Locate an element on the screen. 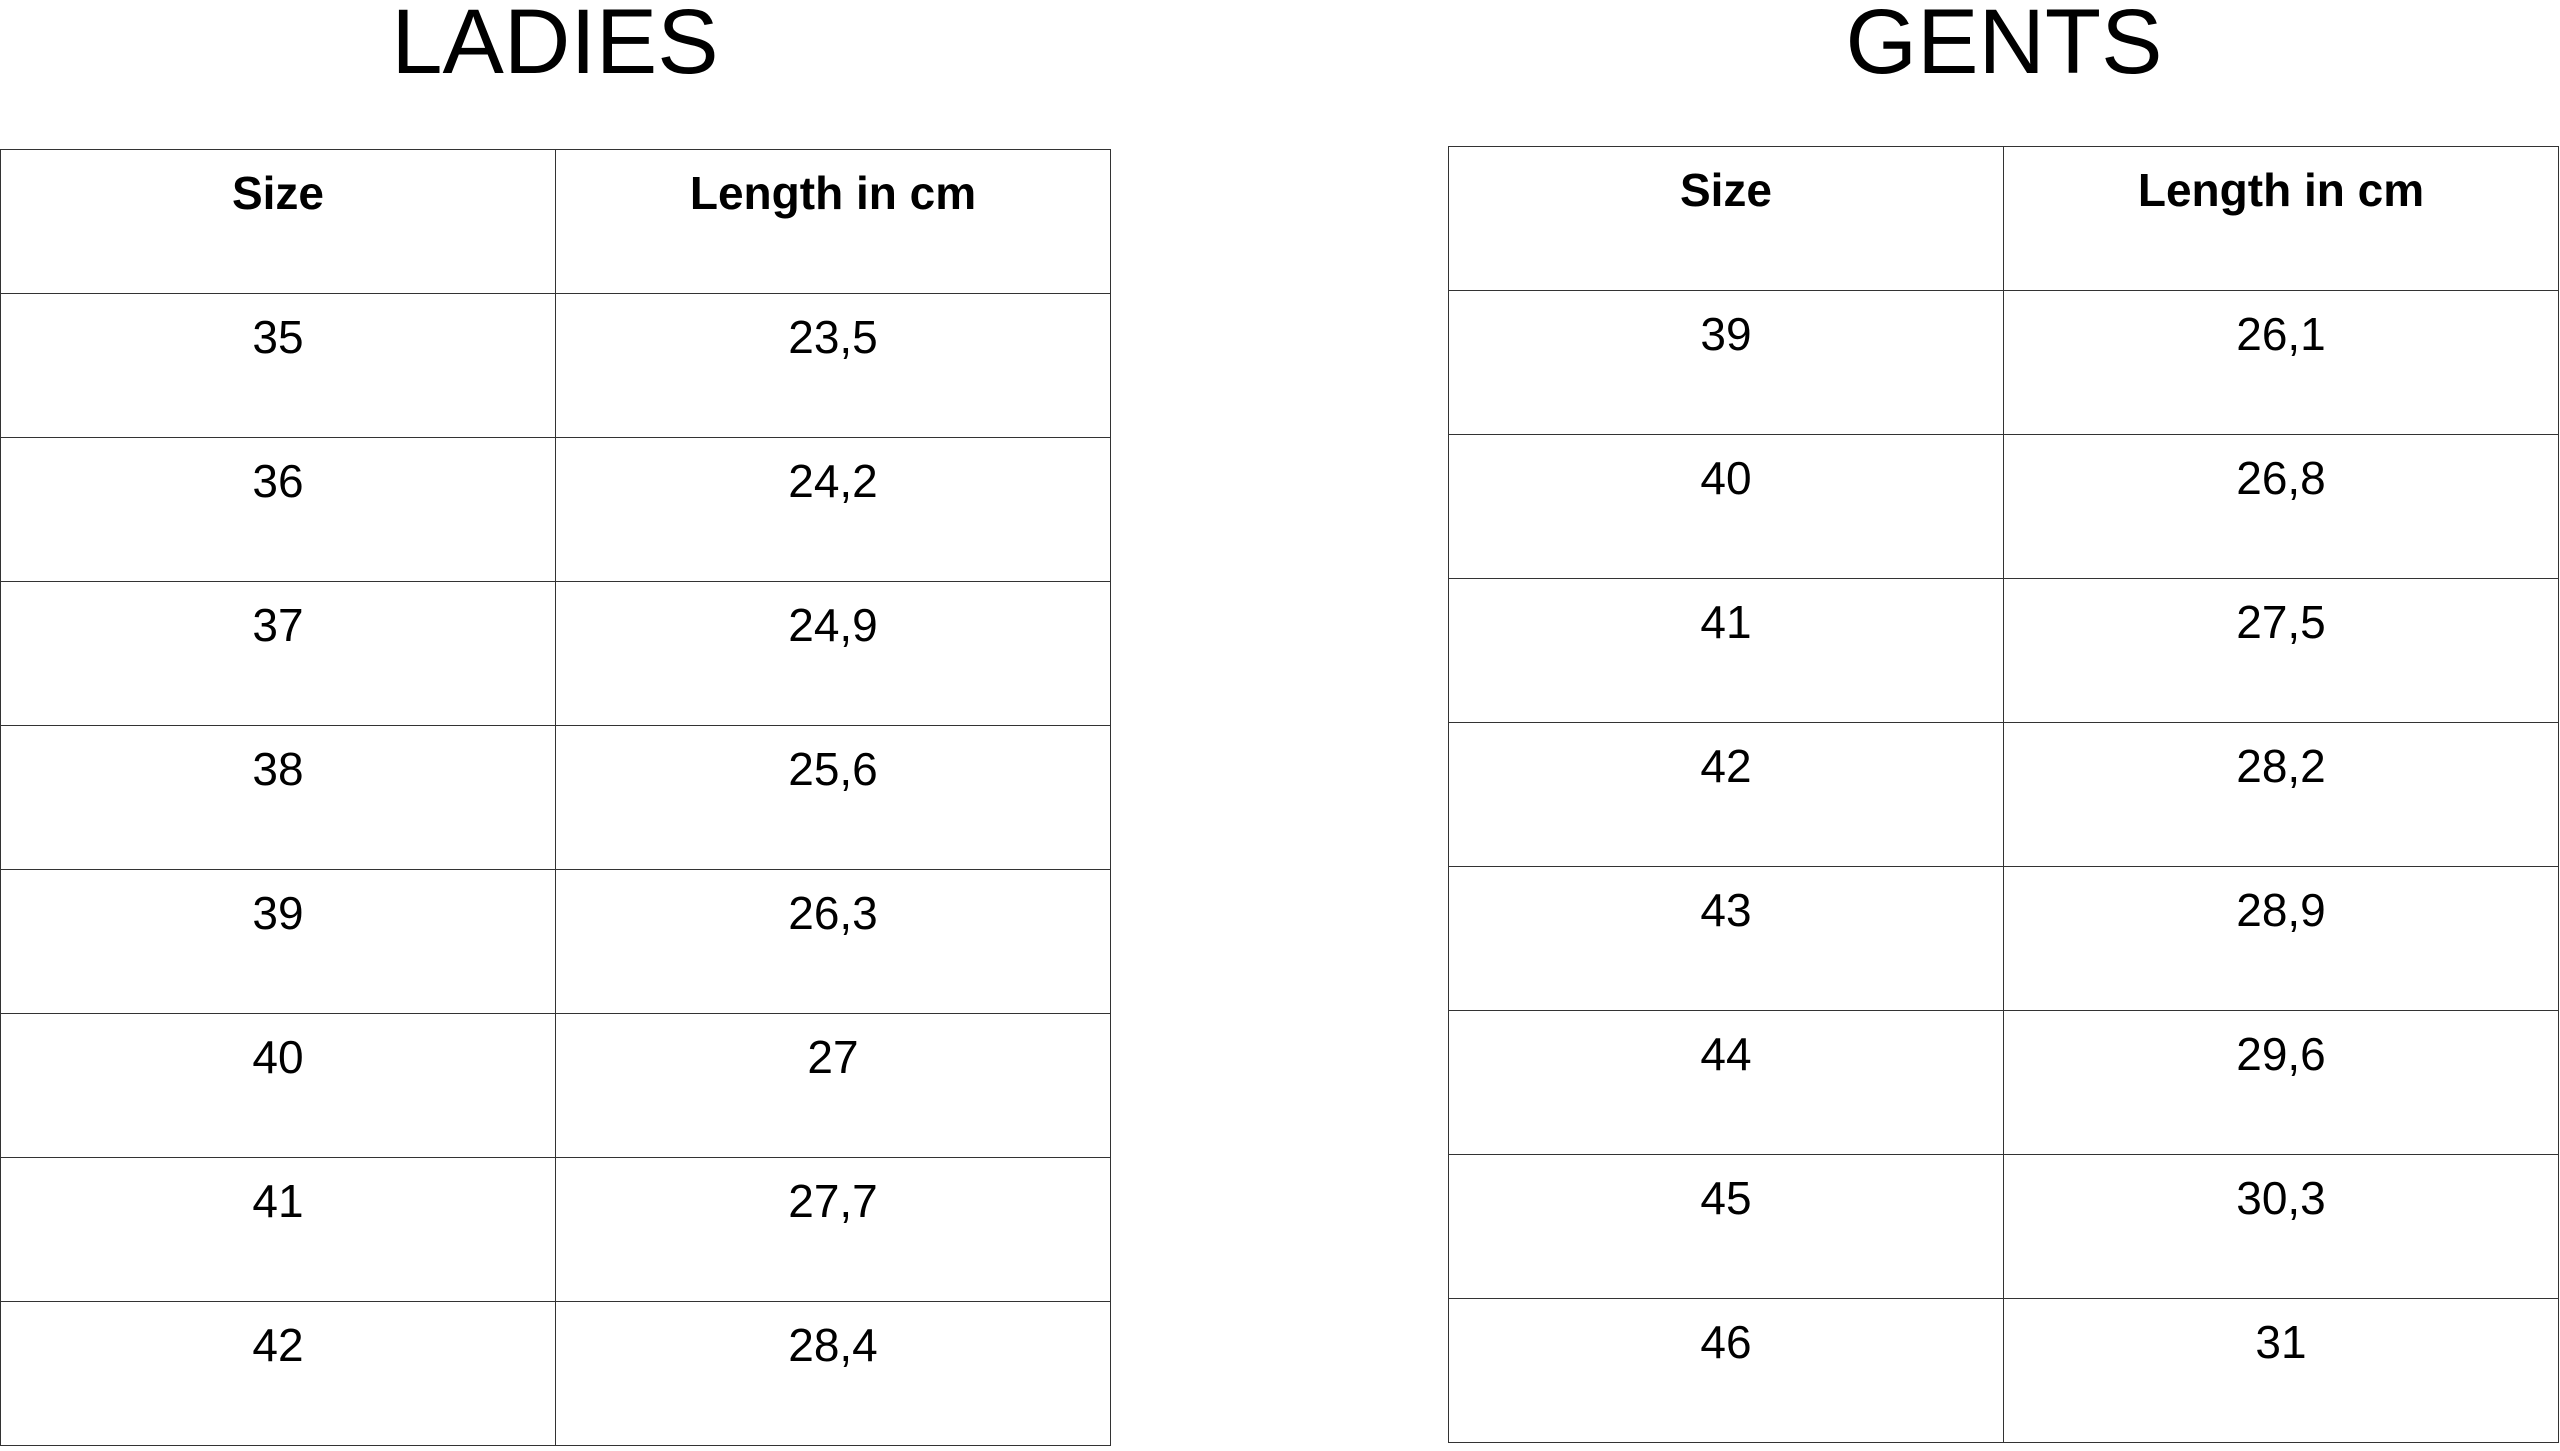 This screenshot has height=1451, width=2560. length-cell: 24,9 is located at coordinates (833, 653).